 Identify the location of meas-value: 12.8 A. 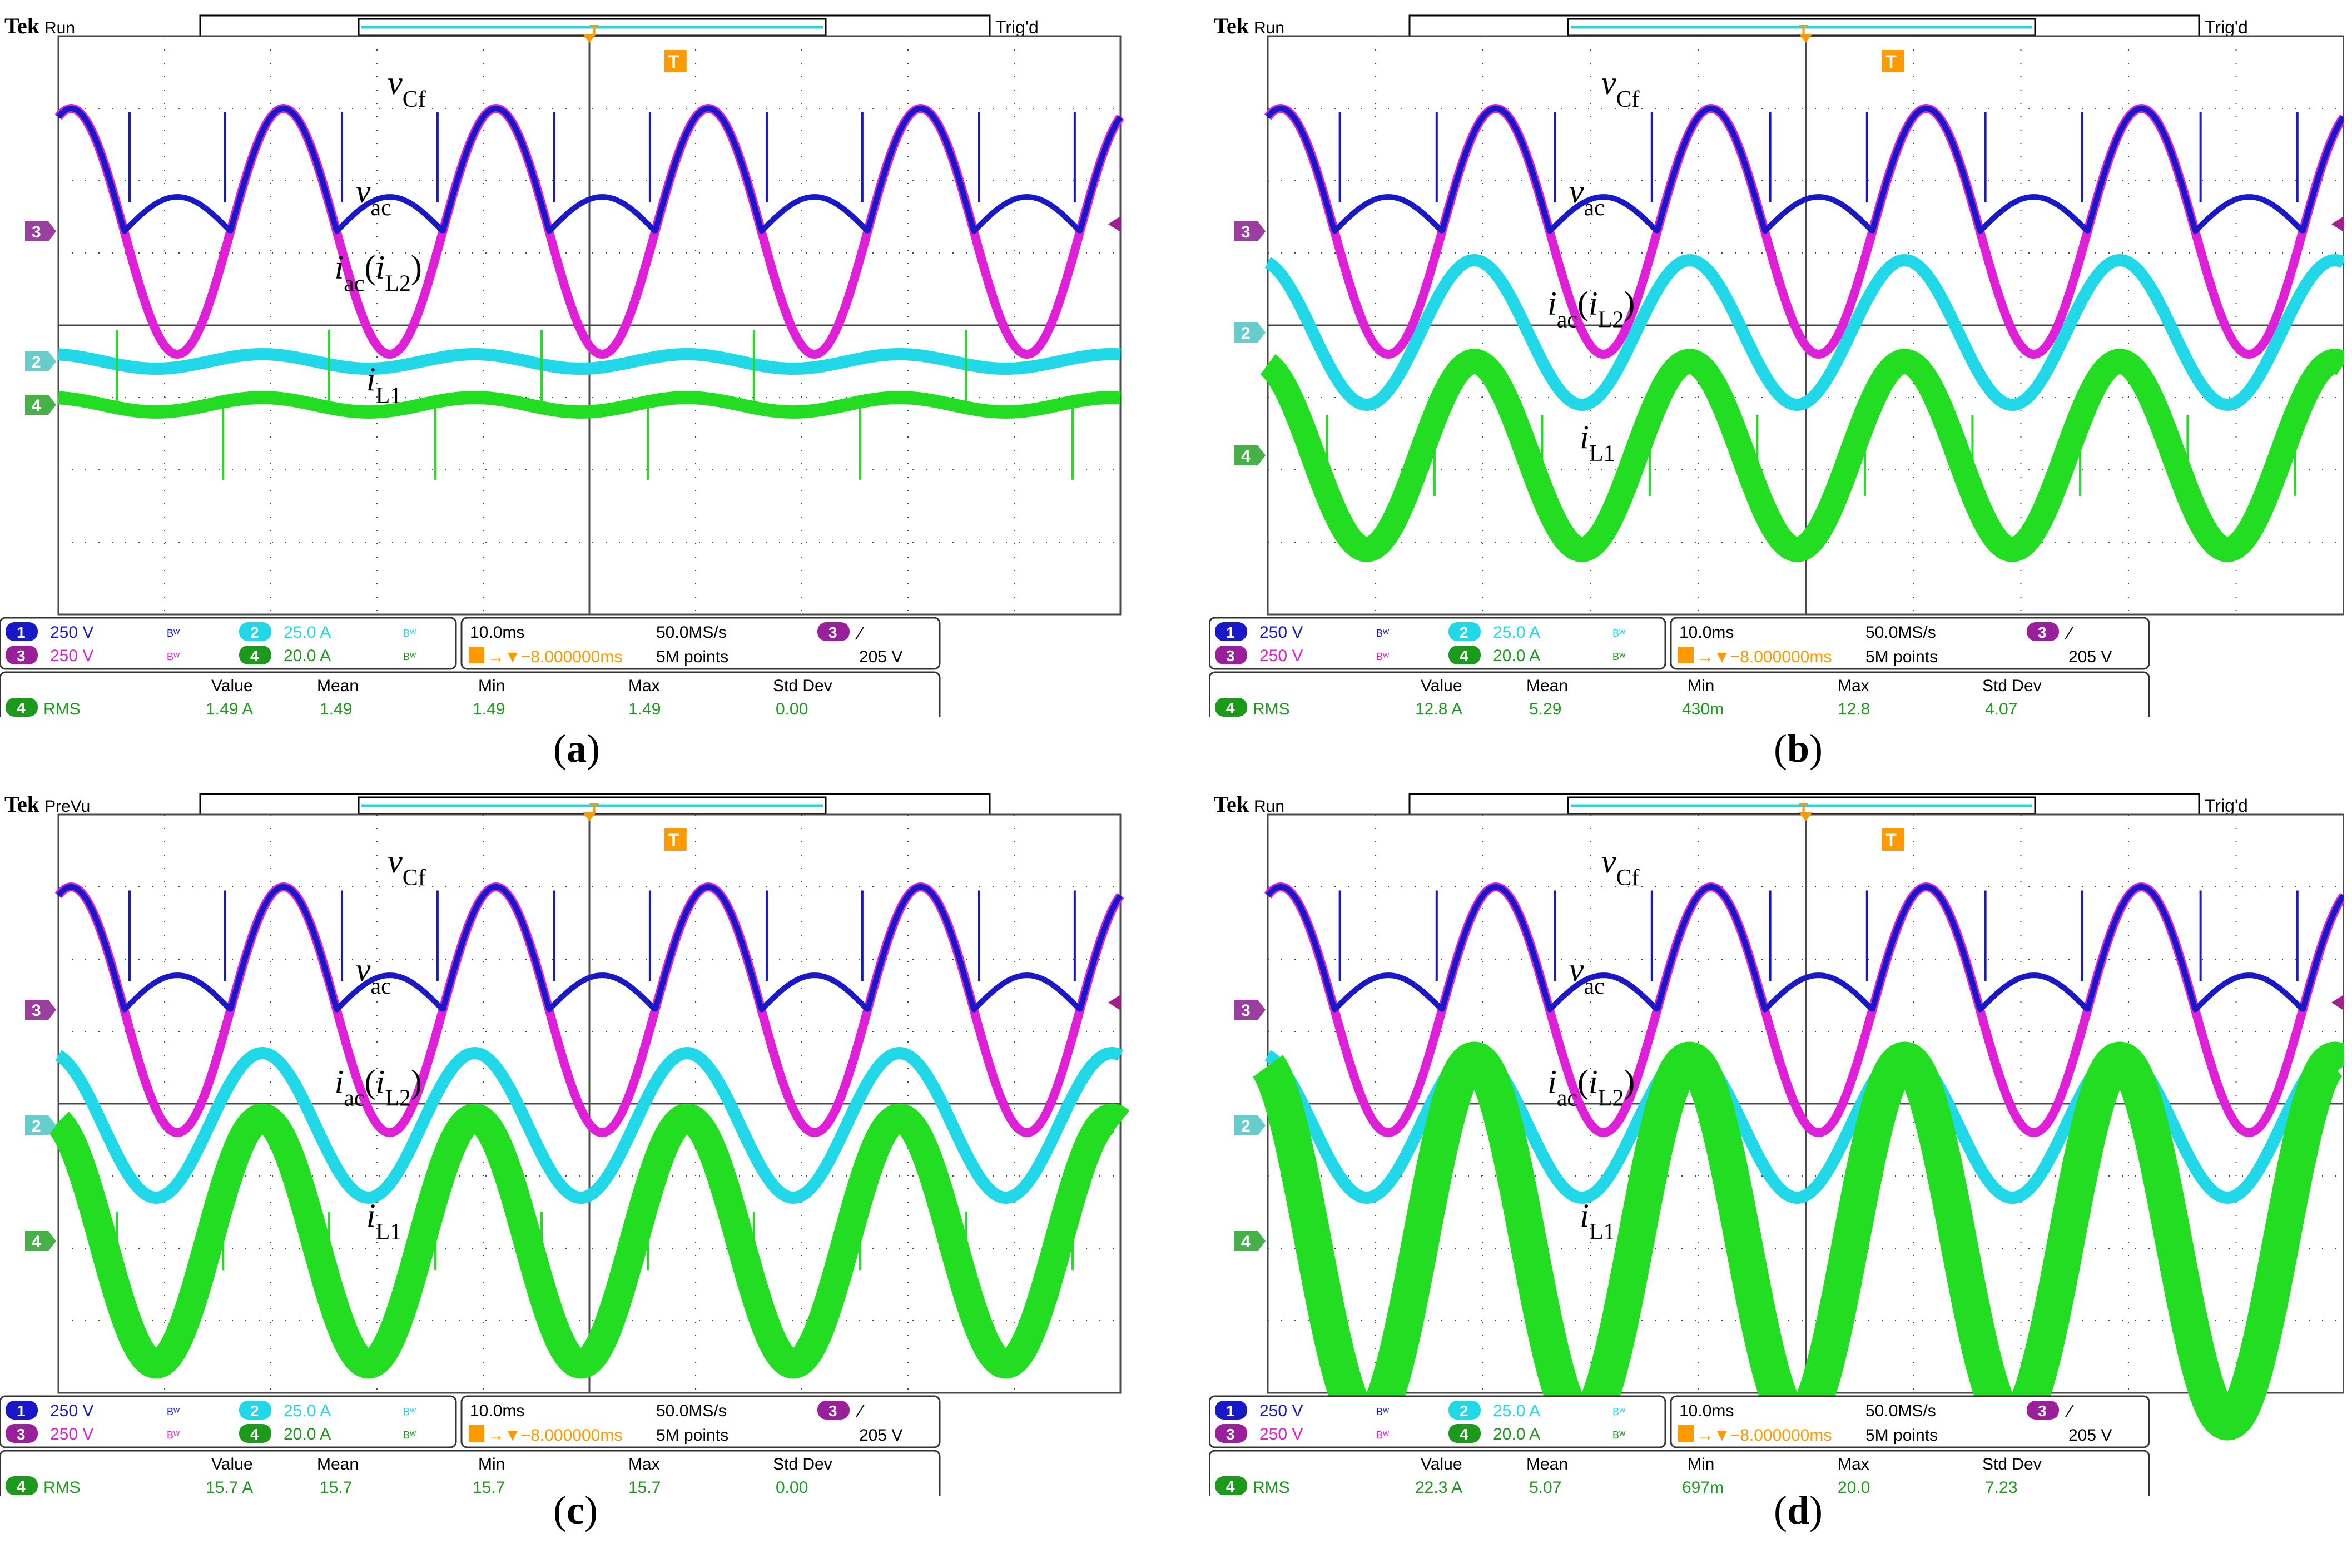
(1438, 709).